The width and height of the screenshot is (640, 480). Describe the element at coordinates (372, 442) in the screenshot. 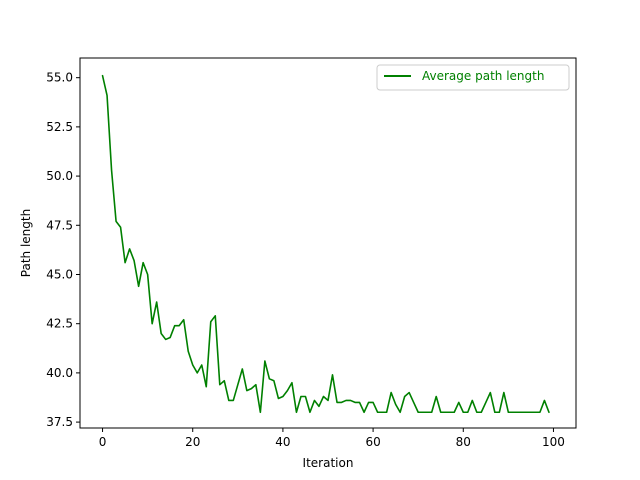

I see `x-tick-label: 60` at that location.